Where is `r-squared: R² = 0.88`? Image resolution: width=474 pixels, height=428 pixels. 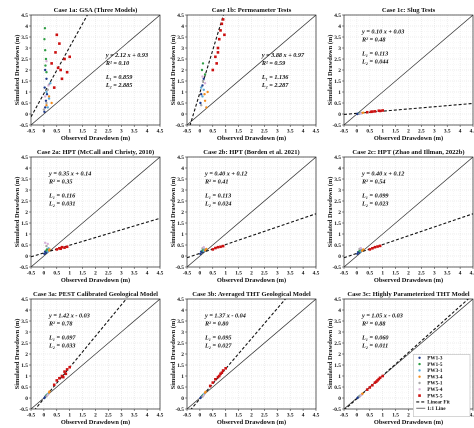
r-squared: R² = 0.88 is located at coordinates (373, 324).